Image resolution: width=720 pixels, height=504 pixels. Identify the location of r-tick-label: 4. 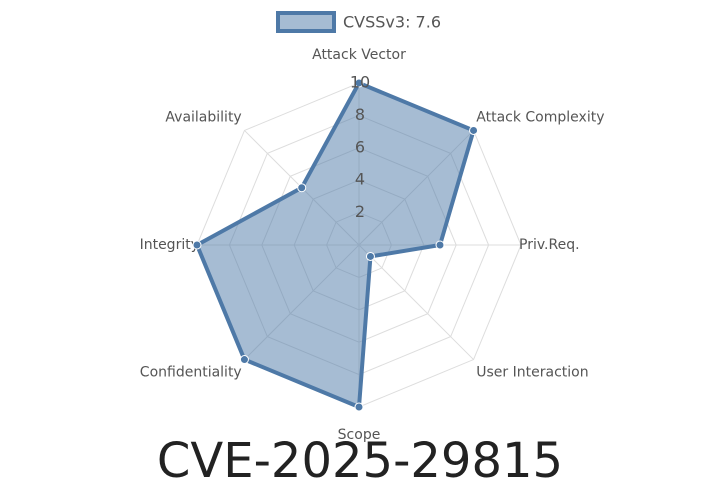
(360, 179).